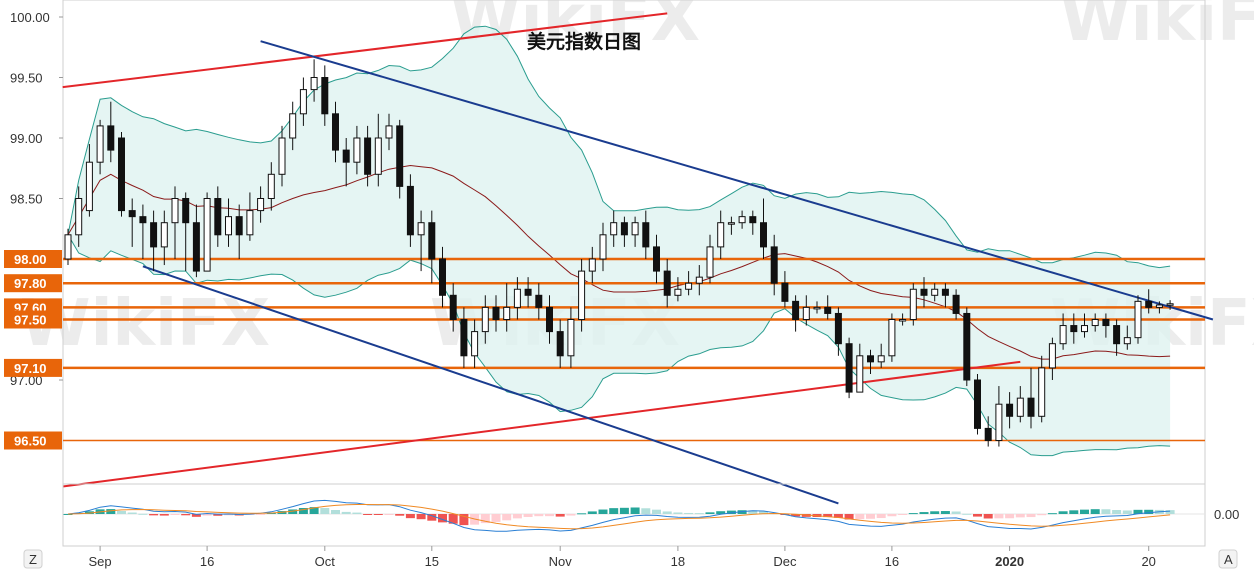 The height and width of the screenshot is (576, 1254). What do you see at coordinates (634, 515) in the screenshot?
I see `macd-oscillator` at bounding box center [634, 515].